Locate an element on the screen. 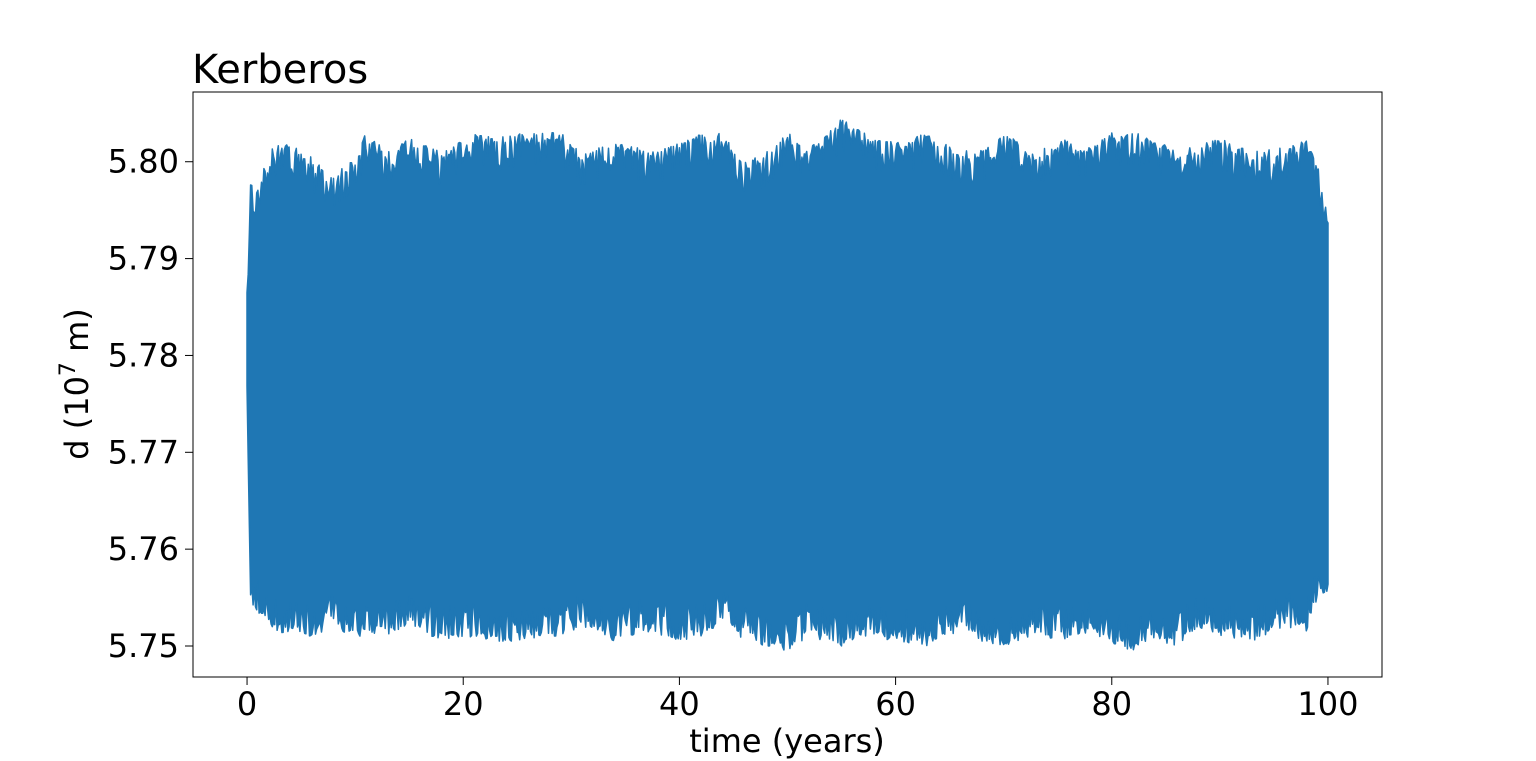 This screenshot has width=1536, height=761. y-tick-label: 5.80 is located at coordinates (143, 162).